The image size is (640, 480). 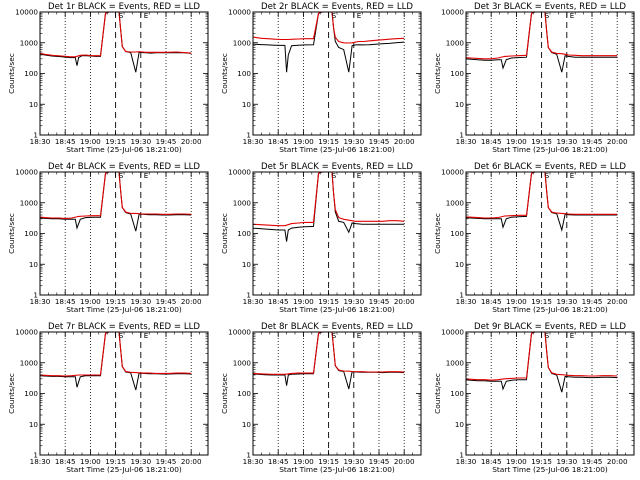 I want to click on panel-title: Det 6r BLACK = Events, RED = LLD, so click(x=550, y=167).